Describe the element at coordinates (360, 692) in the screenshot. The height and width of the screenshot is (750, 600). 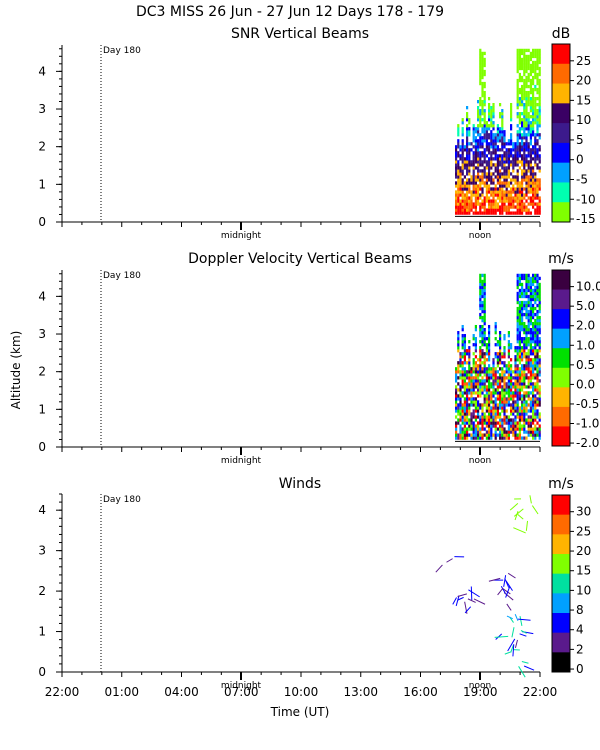
I see `x-tick-label: 13:00` at that location.